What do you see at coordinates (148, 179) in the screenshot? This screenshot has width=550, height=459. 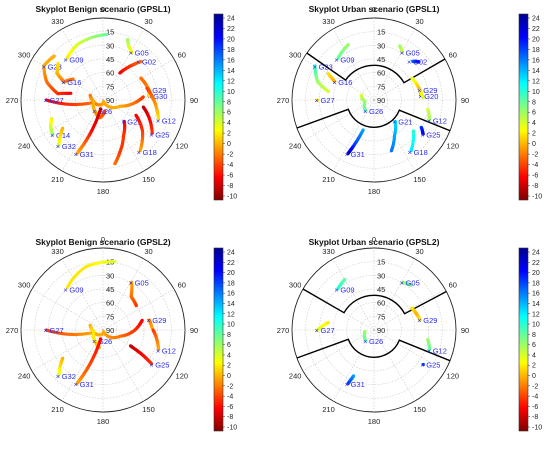 I see `azimuth-tick-label: 150` at bounding box center [148, 179].